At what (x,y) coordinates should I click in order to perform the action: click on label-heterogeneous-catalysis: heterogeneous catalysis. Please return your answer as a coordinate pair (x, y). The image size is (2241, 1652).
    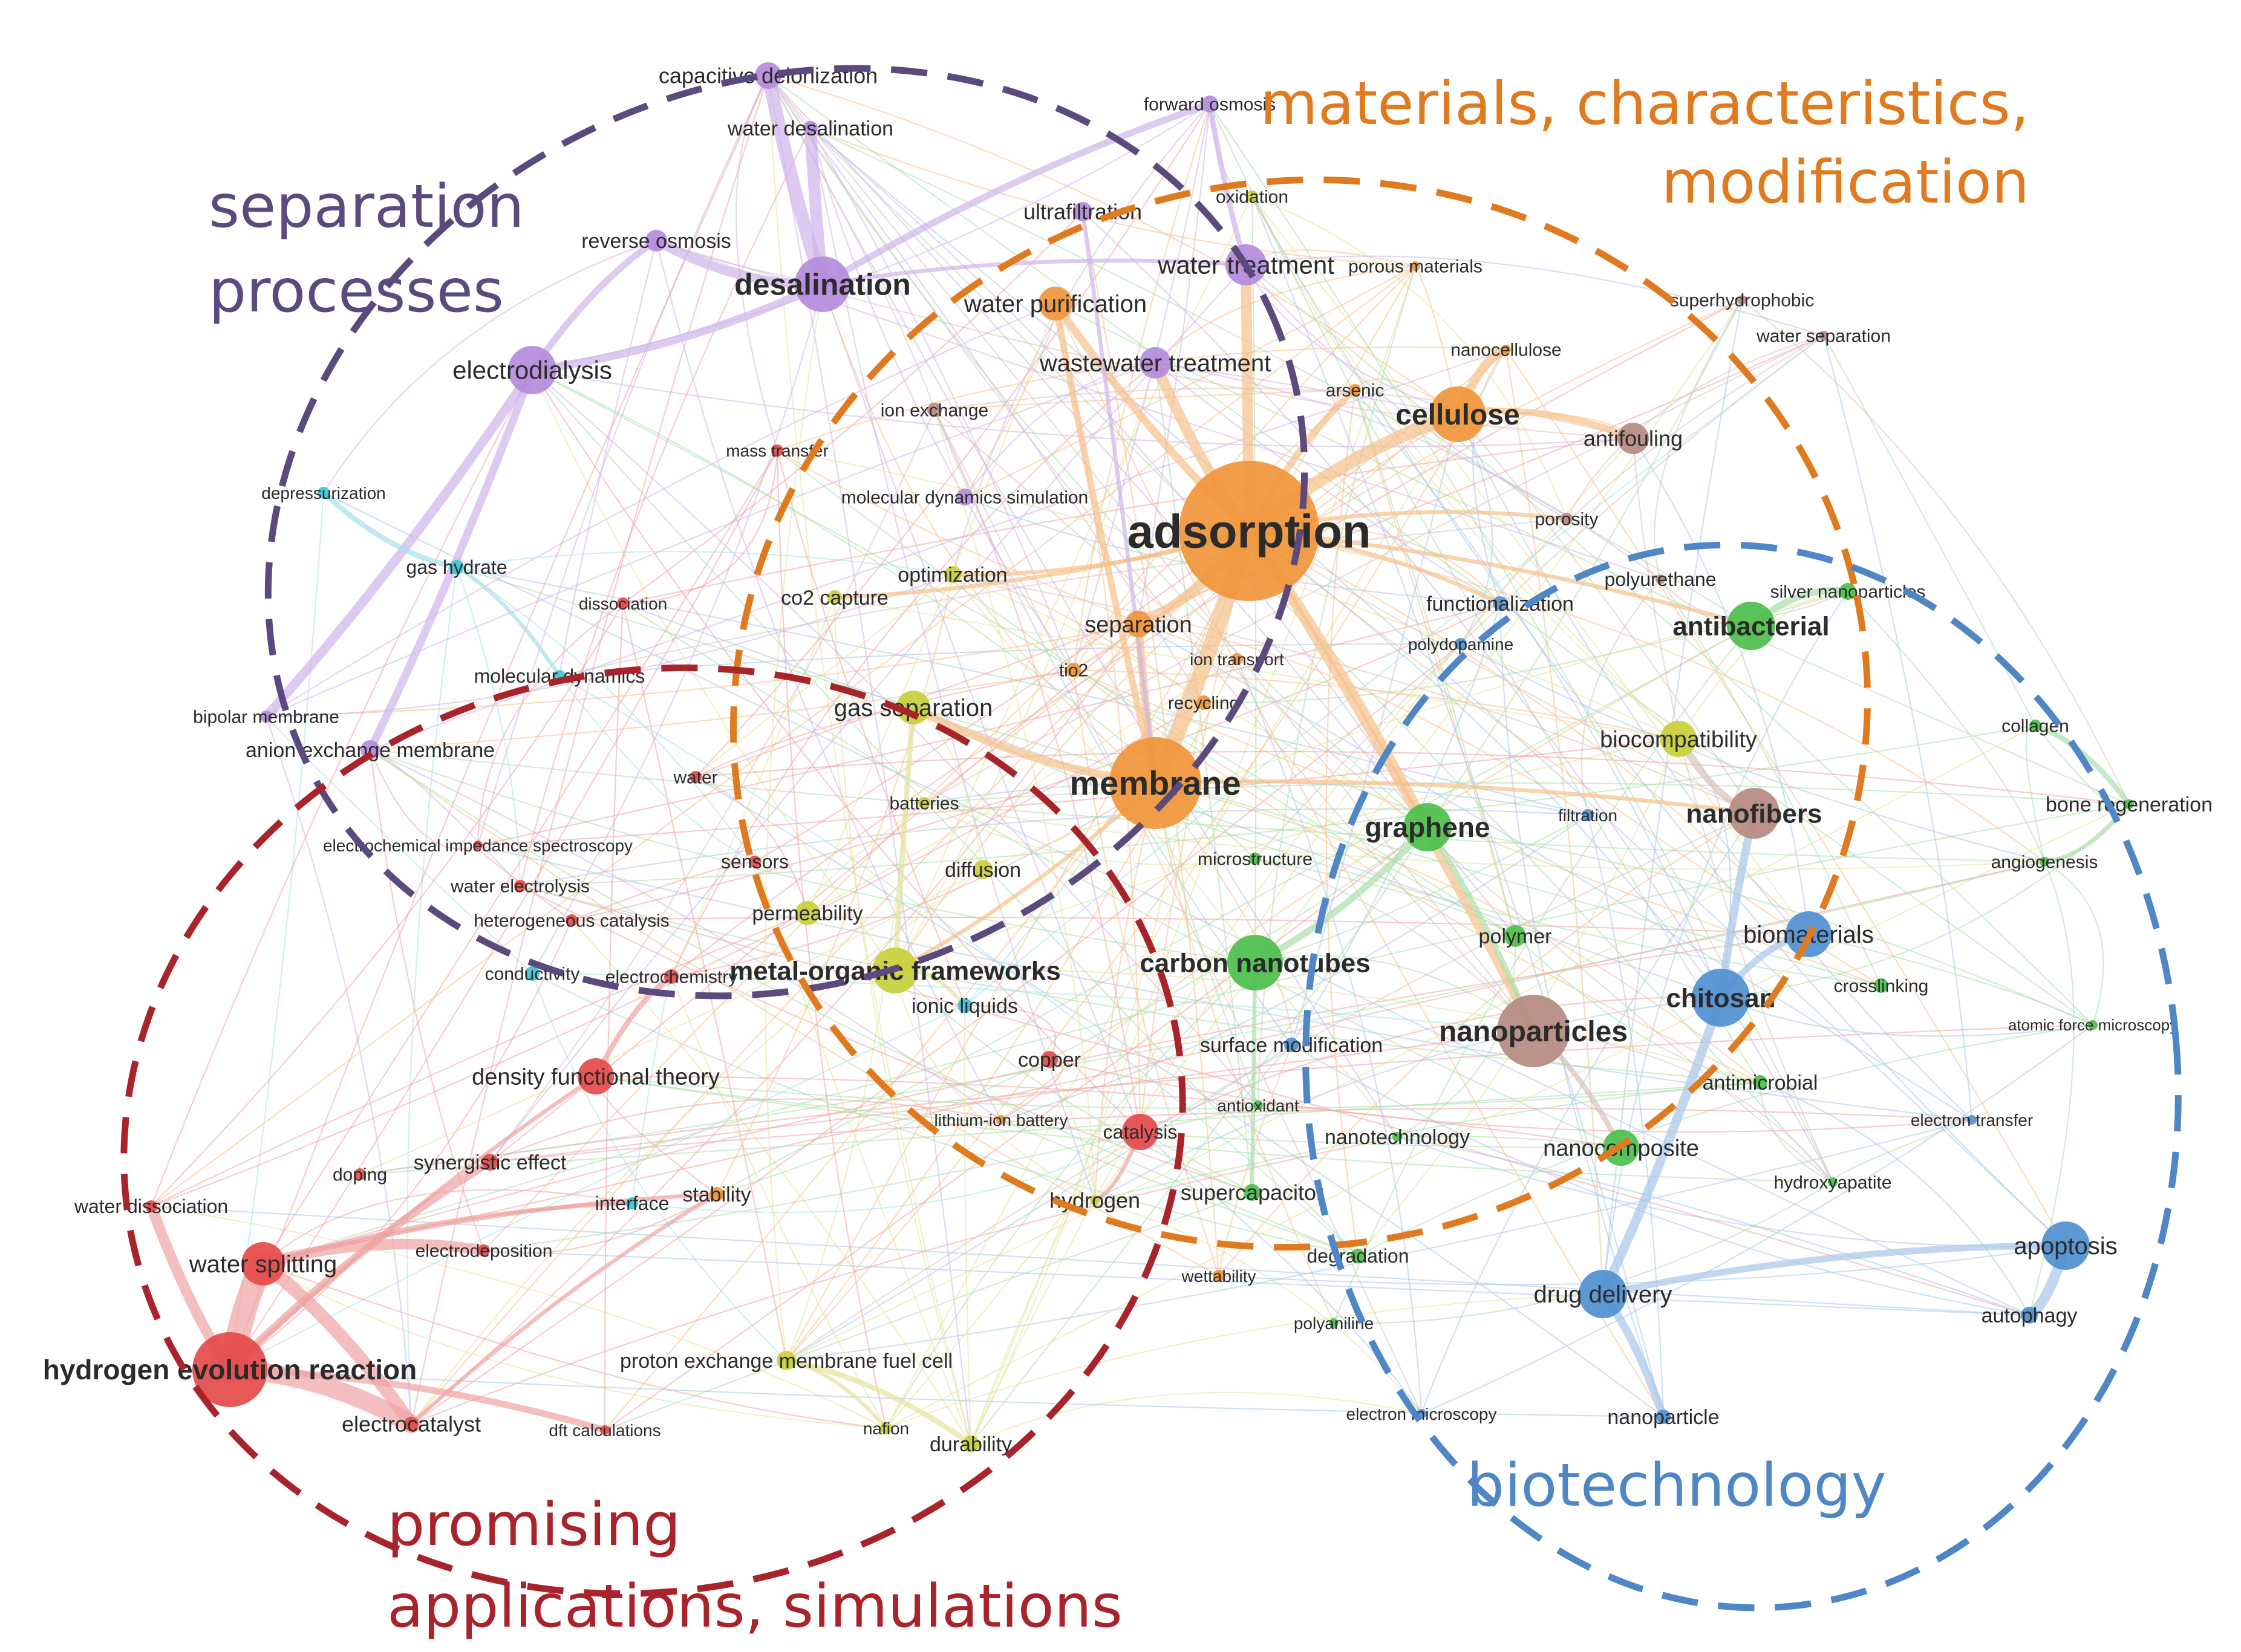
    Looking at the image, I should click on (572, 921).